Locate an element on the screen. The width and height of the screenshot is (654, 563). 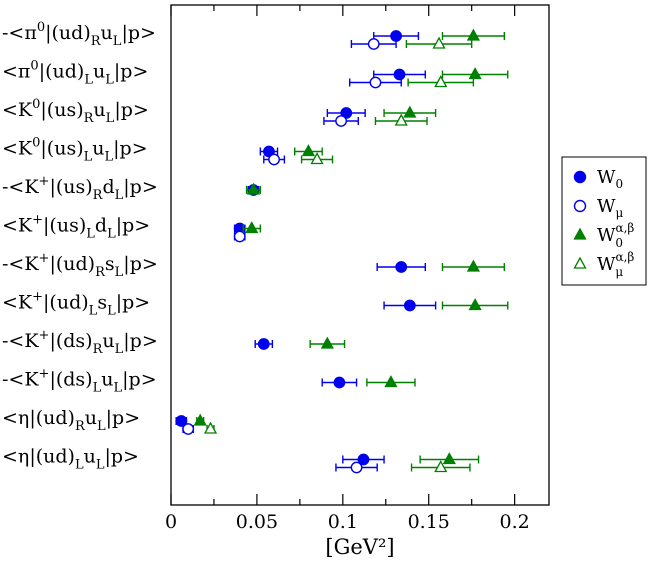
legend-entry: W0 is located at coordinates (610, 179).